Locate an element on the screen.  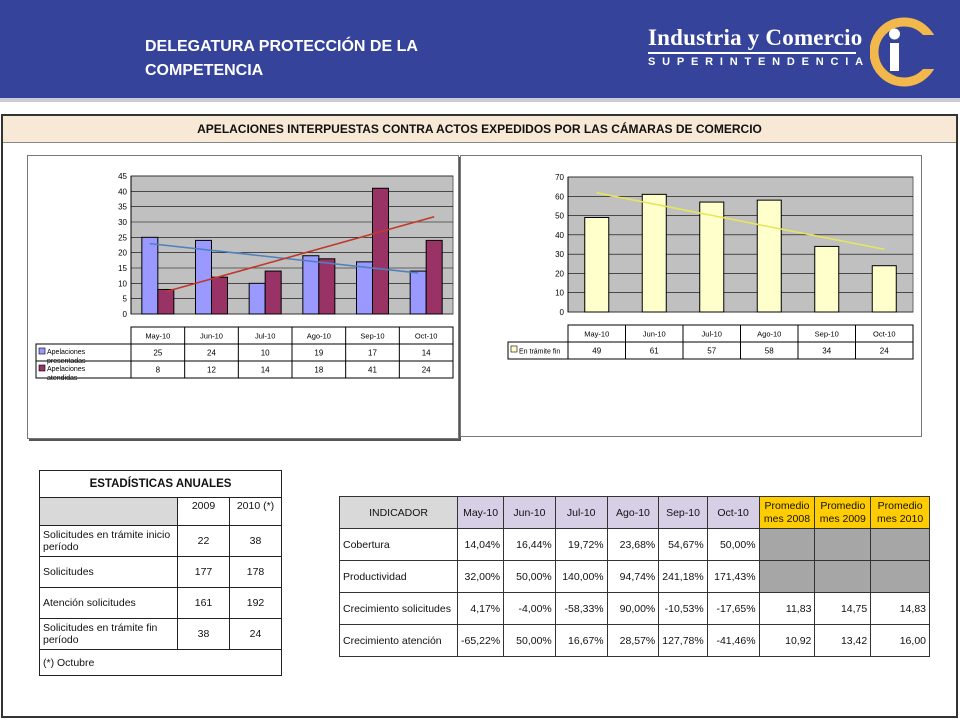
indicator-value: 32,00% is located at coordinates (481, 576).